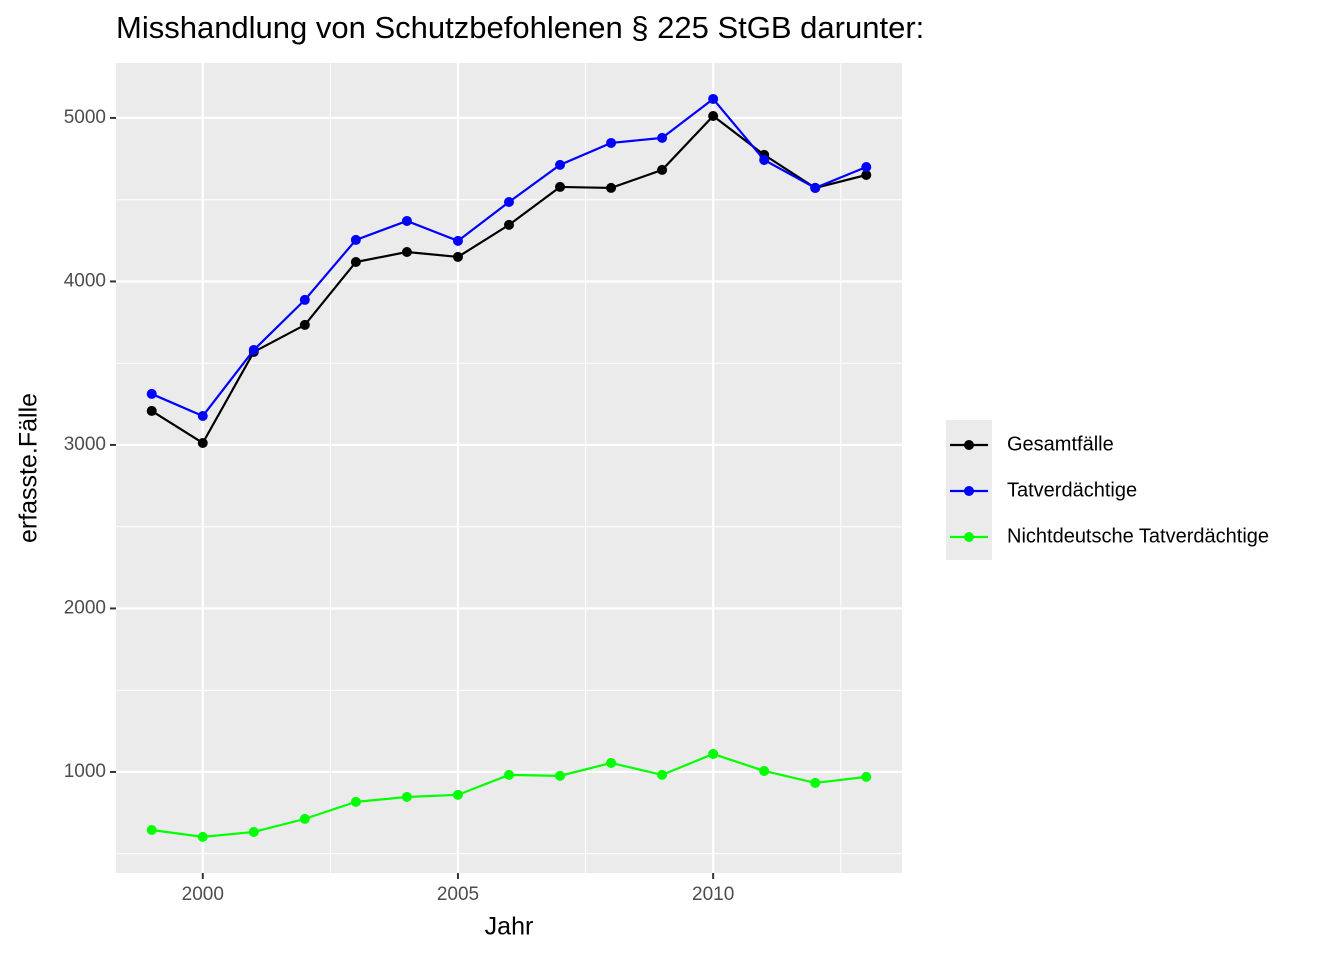 Image resolution: width=1344 pixels, height=960 pixels. Describe the element at coordinates (458, 894) in the screenshot. I see `x-tick-label: 2005` at that location.